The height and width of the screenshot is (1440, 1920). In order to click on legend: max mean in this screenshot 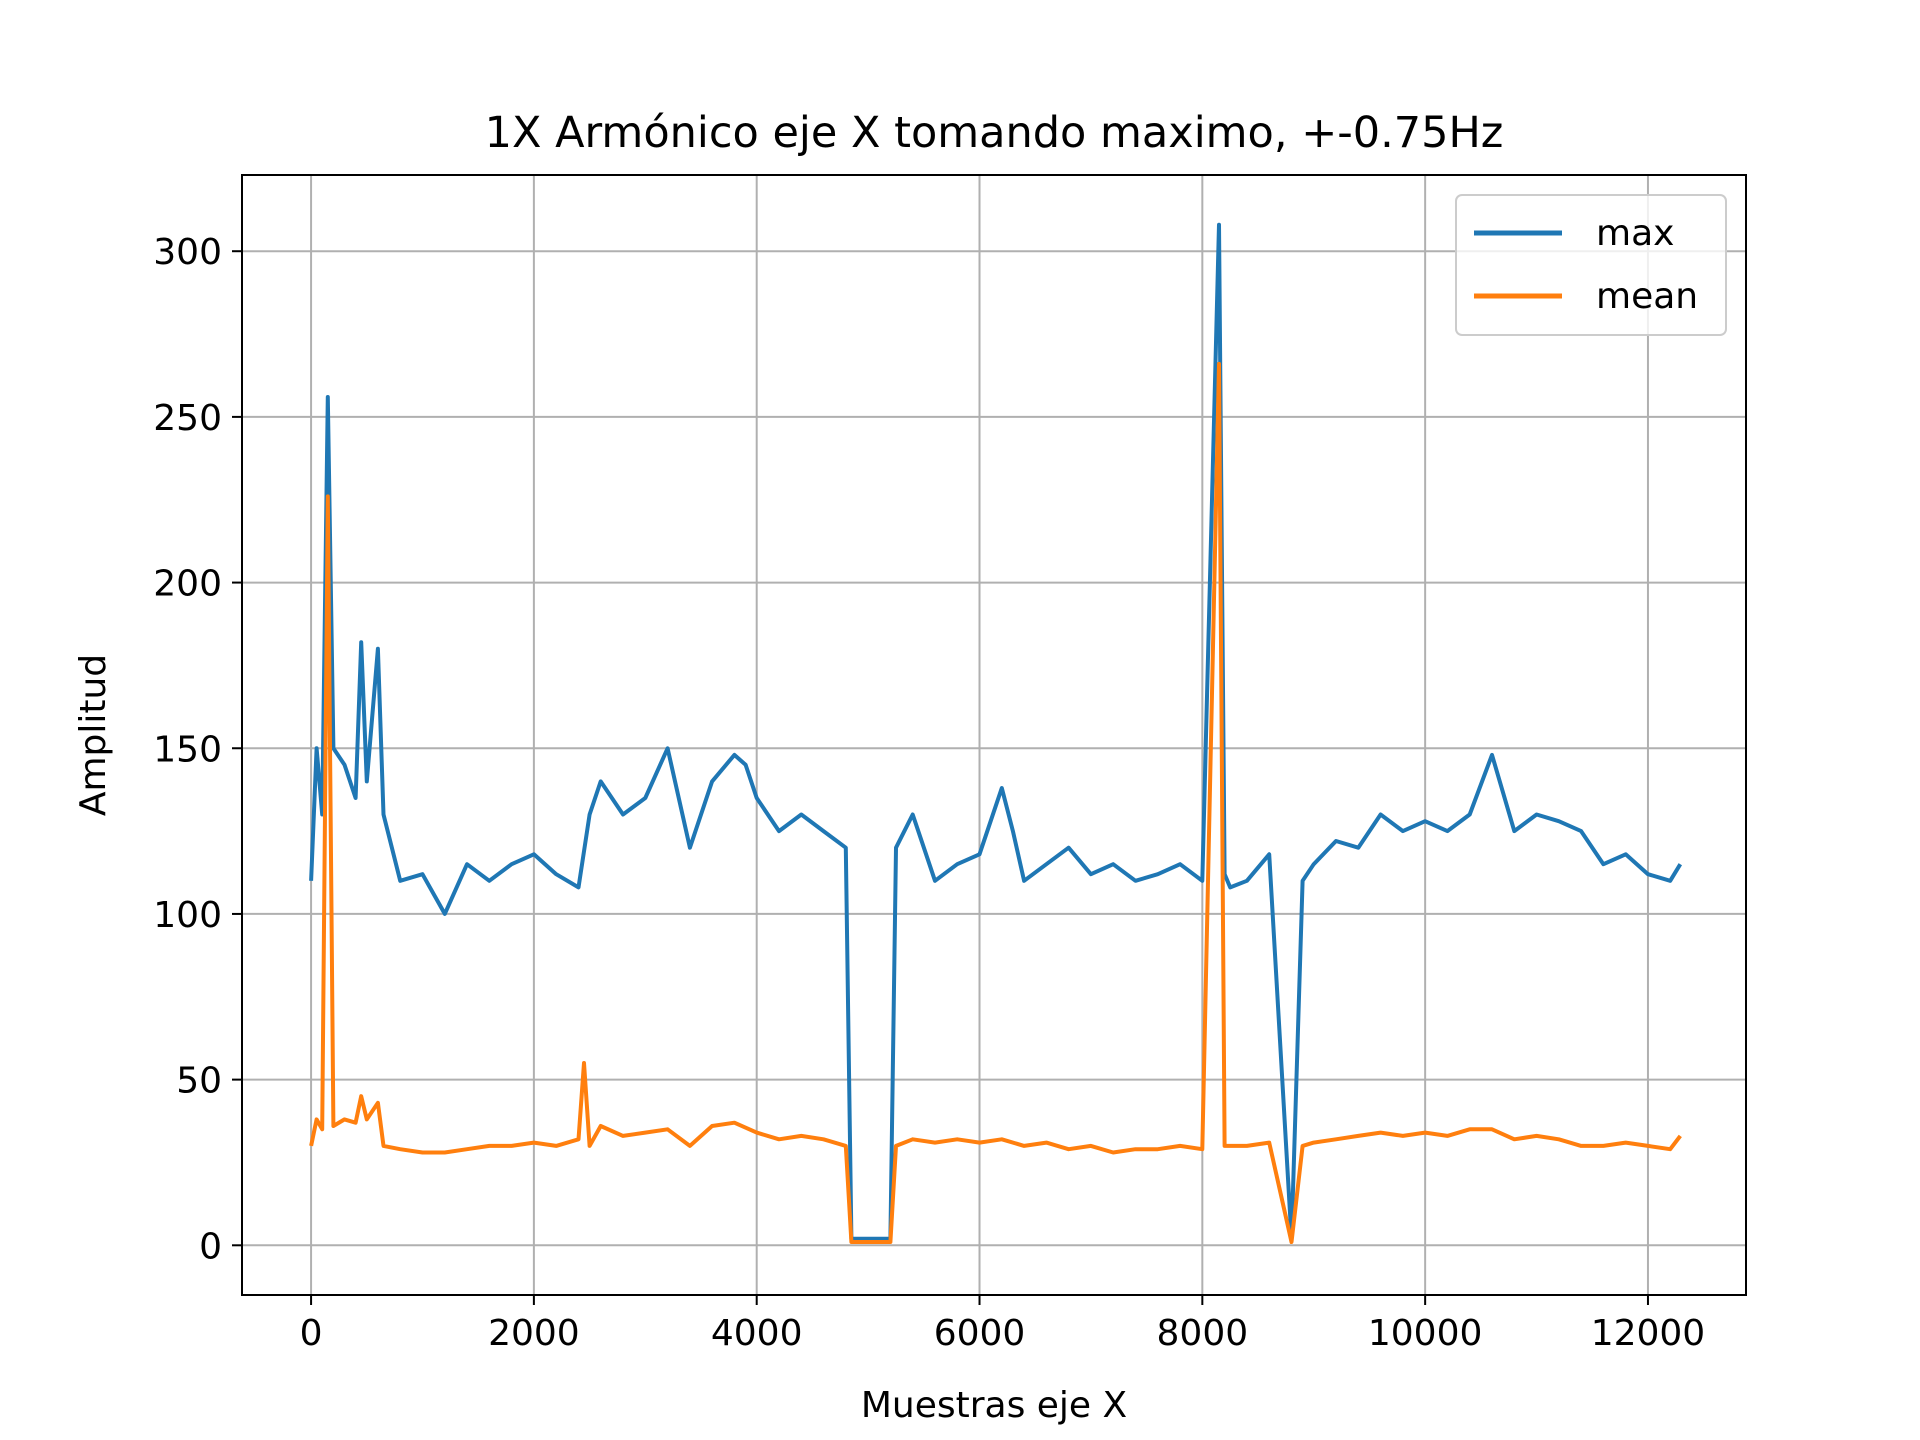, I will do `click(1591, 265)`.